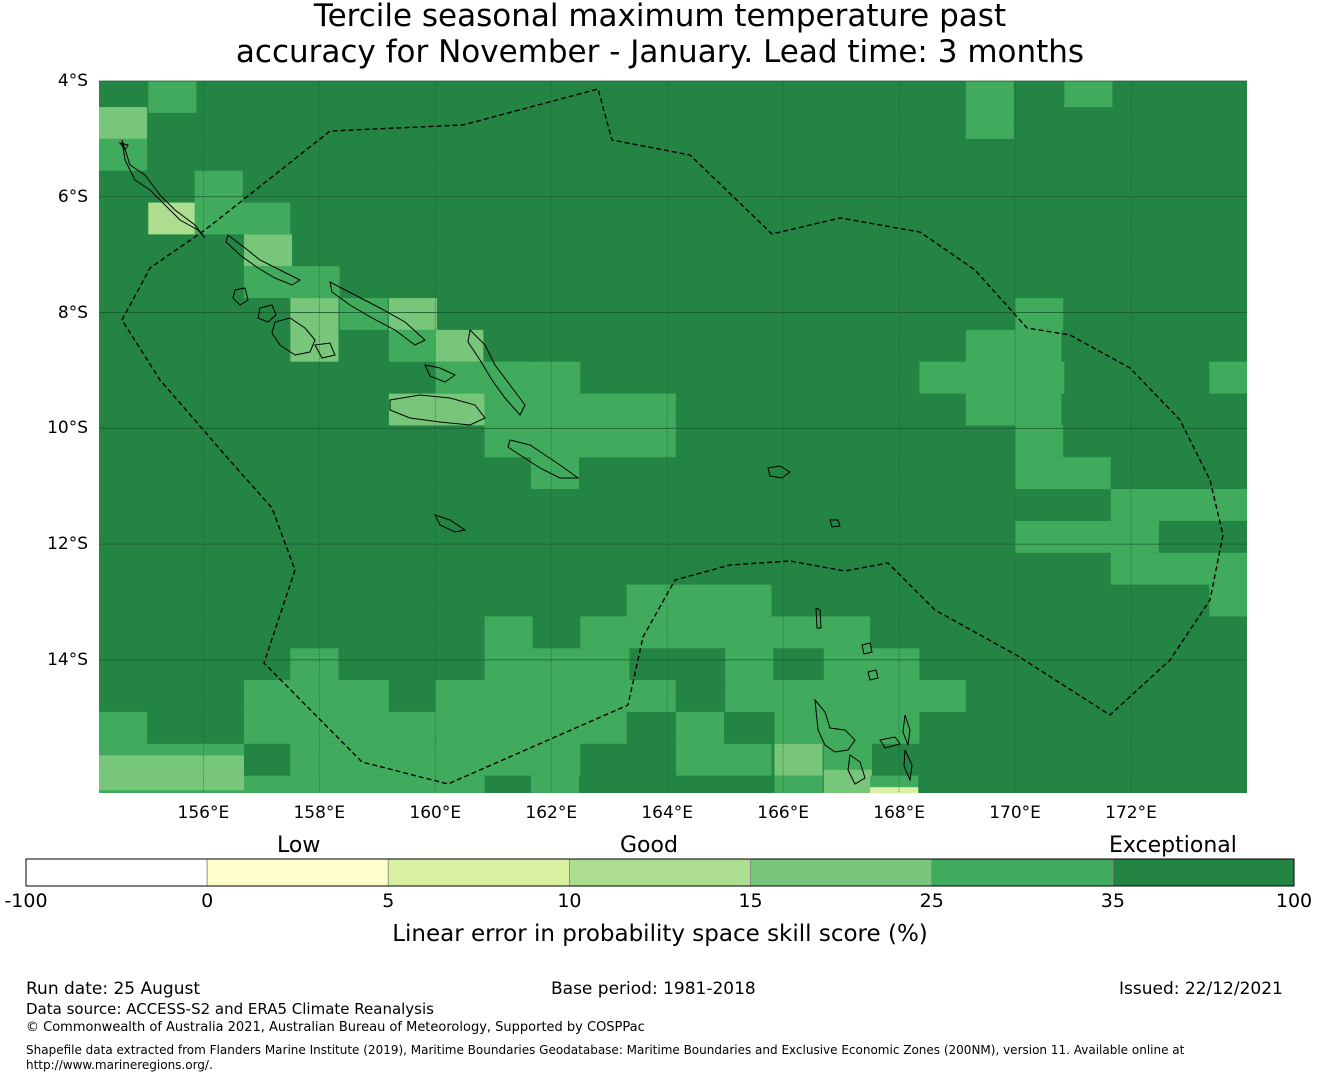  What do you see at coordinates (856, 769) in the screenshot?
I see `island-malekula` at bounding box center [856, 769].